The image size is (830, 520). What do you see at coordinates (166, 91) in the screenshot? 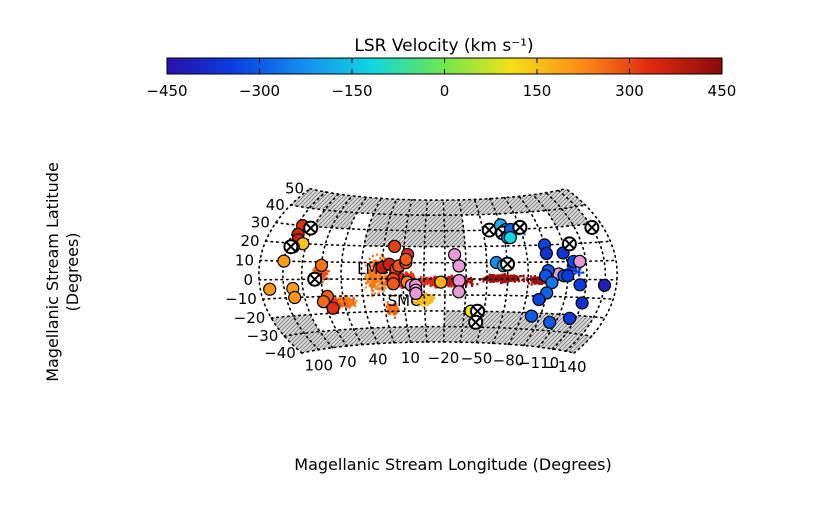
I see `colorbar-tick-label: −450` at bounding box center [166, 91].